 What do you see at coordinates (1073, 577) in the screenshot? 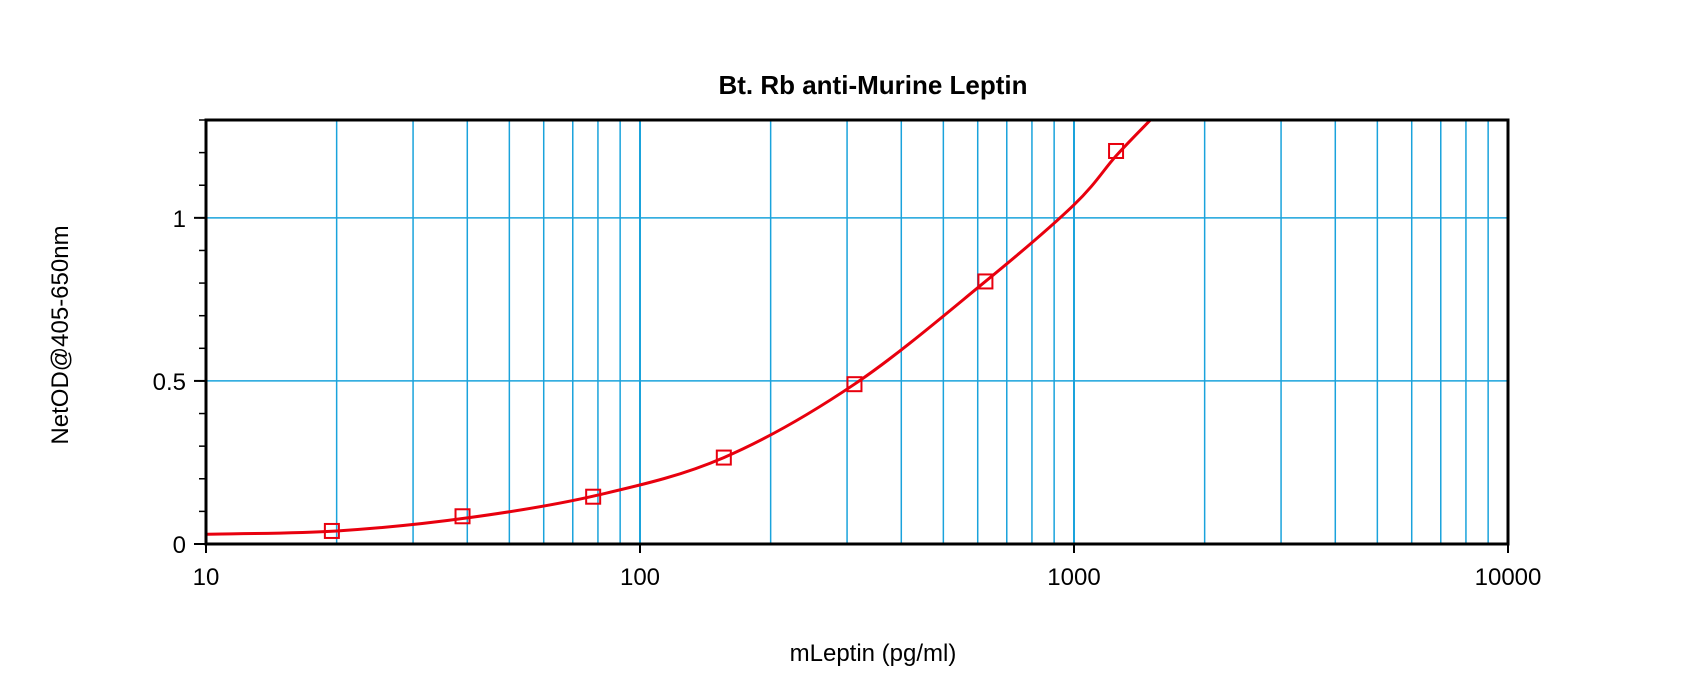
I see `x-tick-label: 1000` at bounding box center [1073, 577].